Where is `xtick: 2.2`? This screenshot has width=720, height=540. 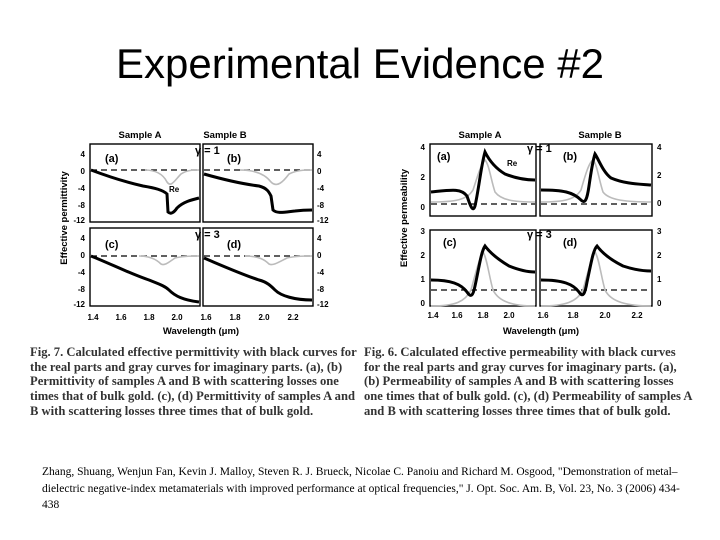
xtick: 2.2 is located at coordinates (293, 317).